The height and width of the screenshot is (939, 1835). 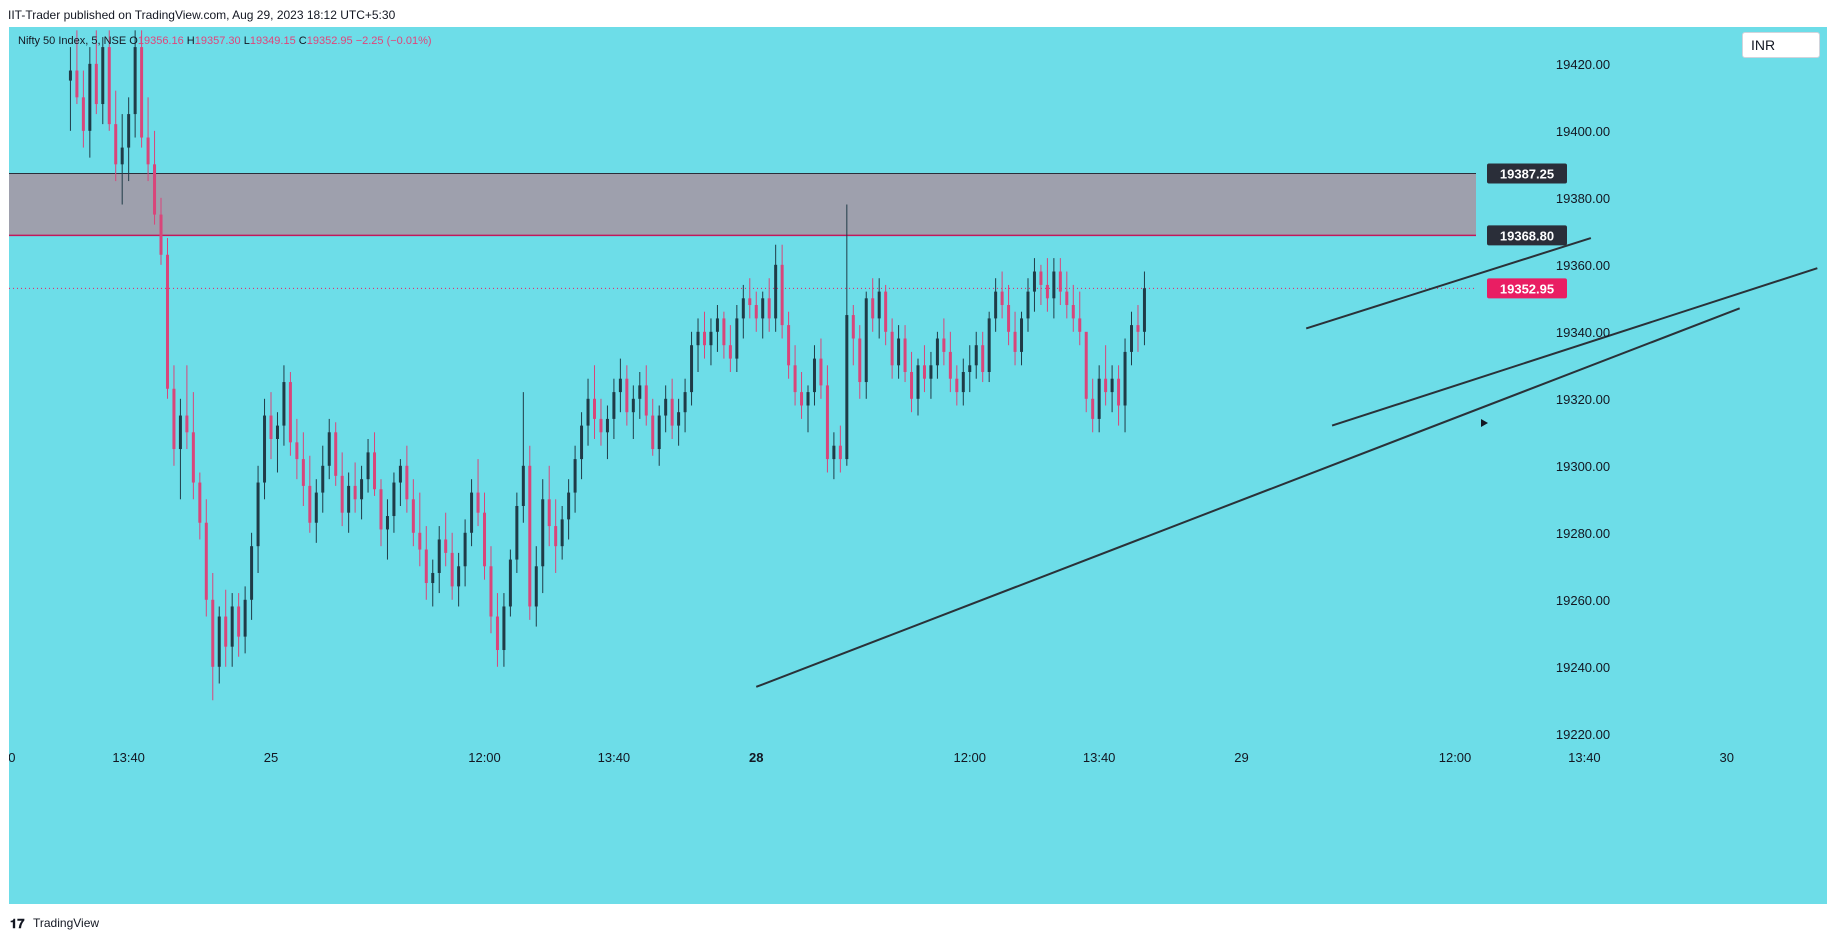 What do you see at coordinates (1574, 347) in the screenshot?
I see `trendline-channel-lower` at bounding box center [1574, 347].